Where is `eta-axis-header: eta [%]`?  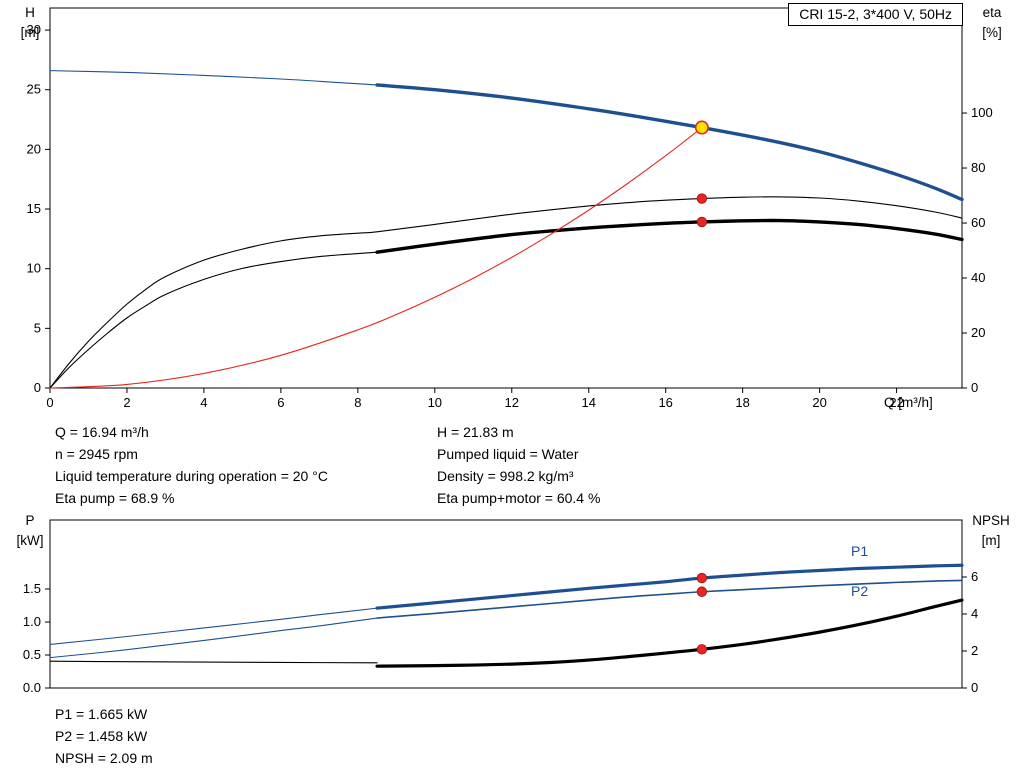 eta-axis-header: eta [%] is located at coordinates (992, 23).